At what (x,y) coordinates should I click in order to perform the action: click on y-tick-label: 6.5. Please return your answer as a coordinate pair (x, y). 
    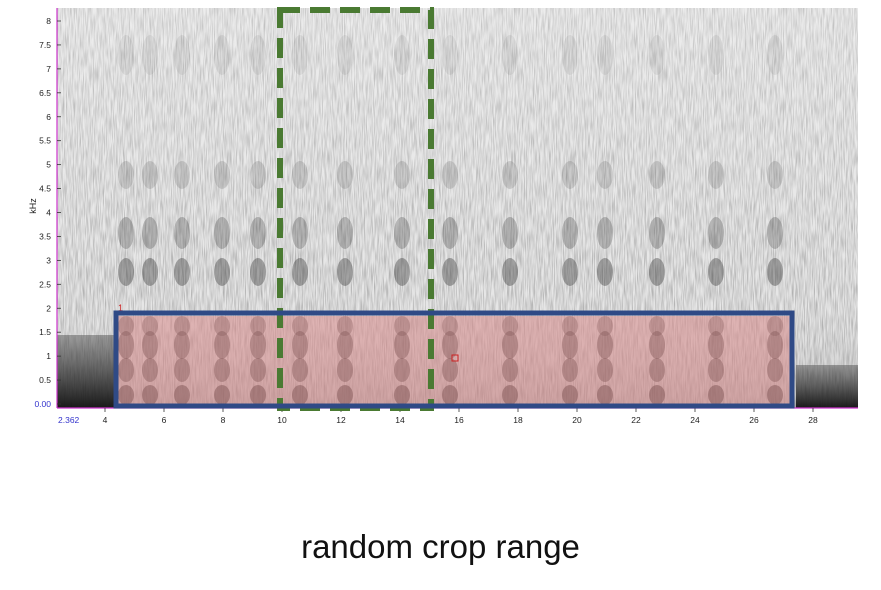
    Looking at the image, I should click on (45, 93).